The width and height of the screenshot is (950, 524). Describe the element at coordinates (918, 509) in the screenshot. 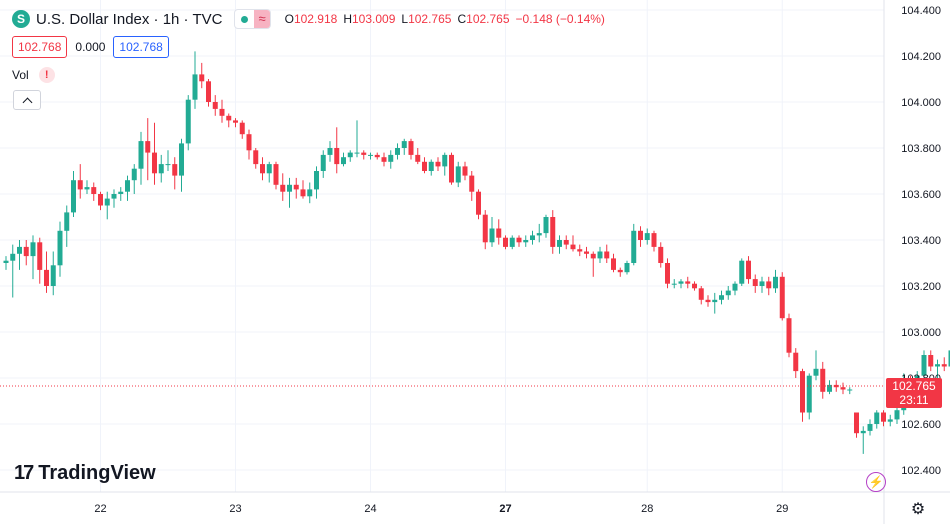

I see `gear-icon: ⚙` at that location.